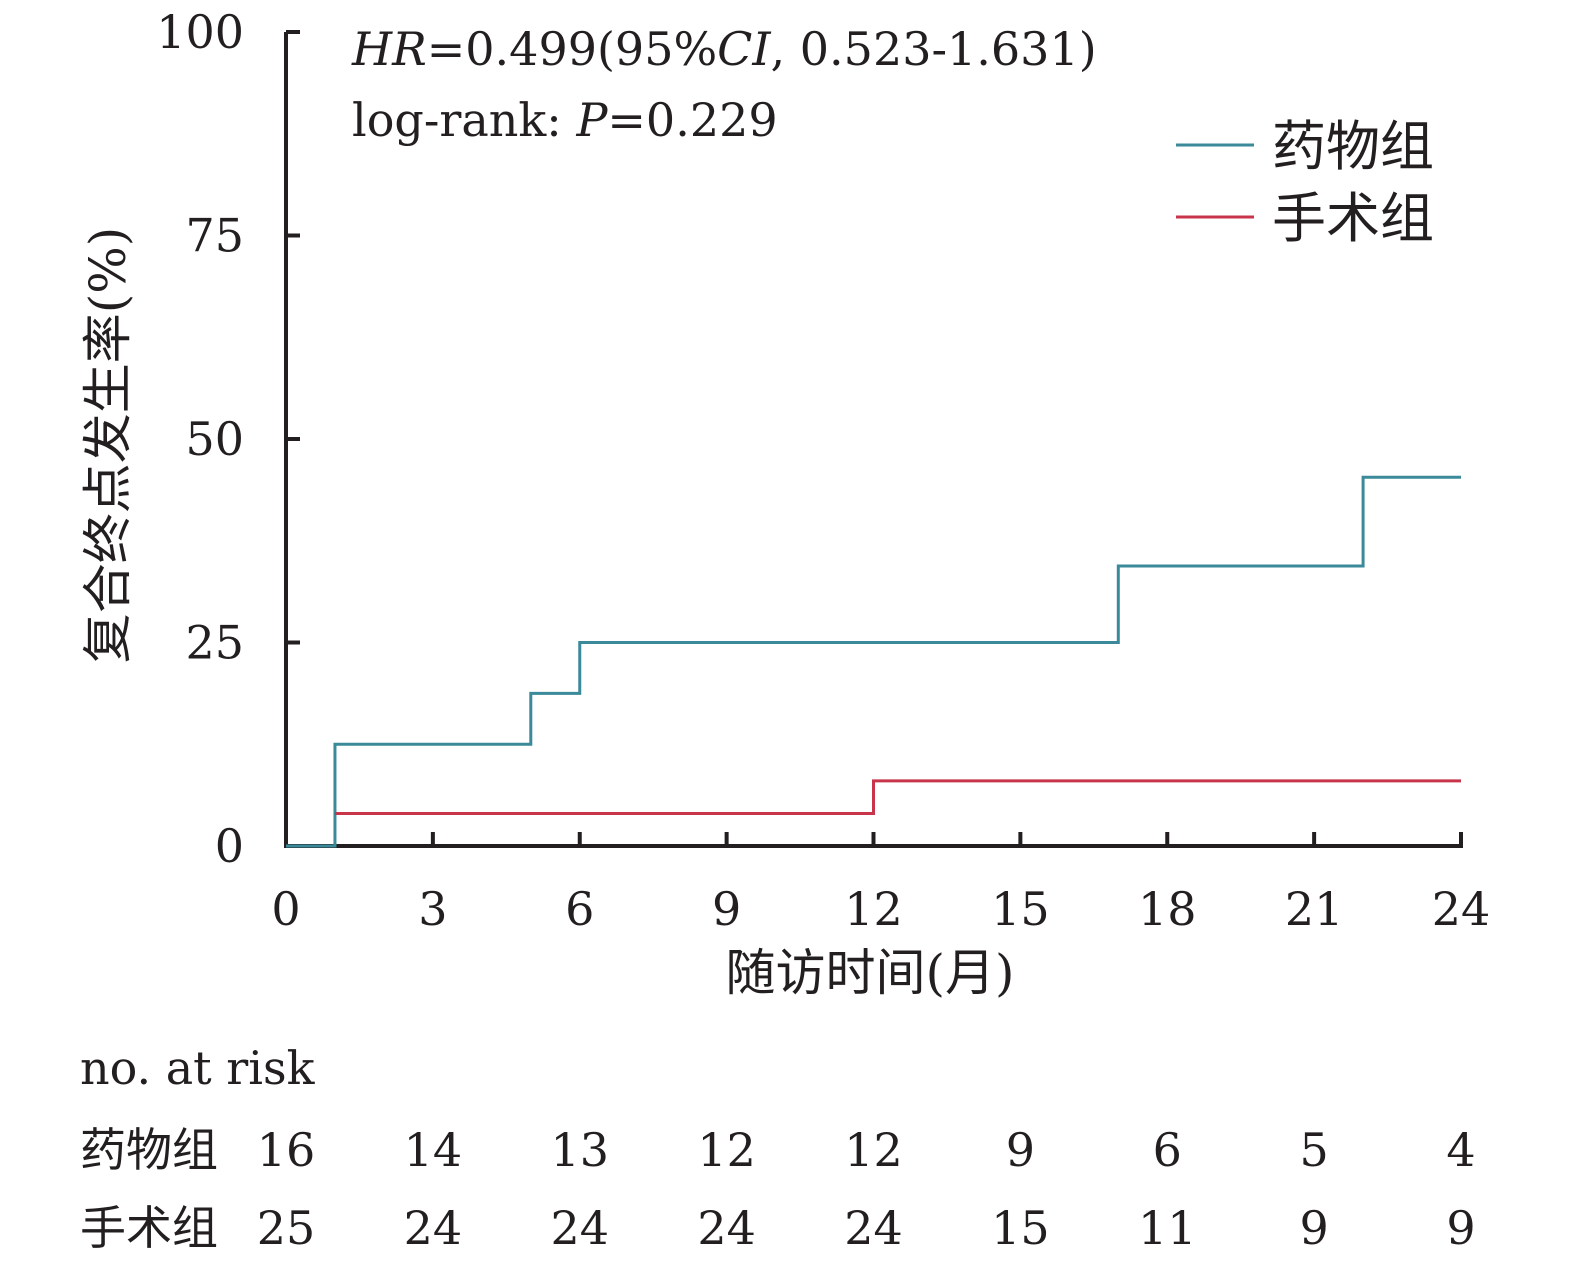  Describe the element at coordinates (214, 236) in the screenshot. I see `y-tick-label: 75` at that location.